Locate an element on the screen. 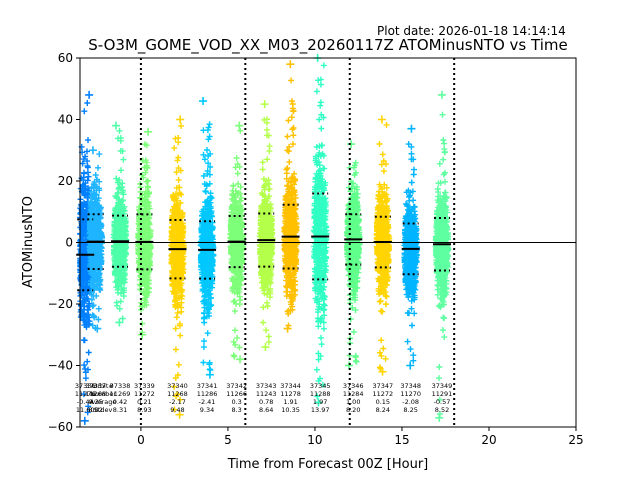 The image size is (640, 480). orbit-37341-points is located at coordinates (207, 238).